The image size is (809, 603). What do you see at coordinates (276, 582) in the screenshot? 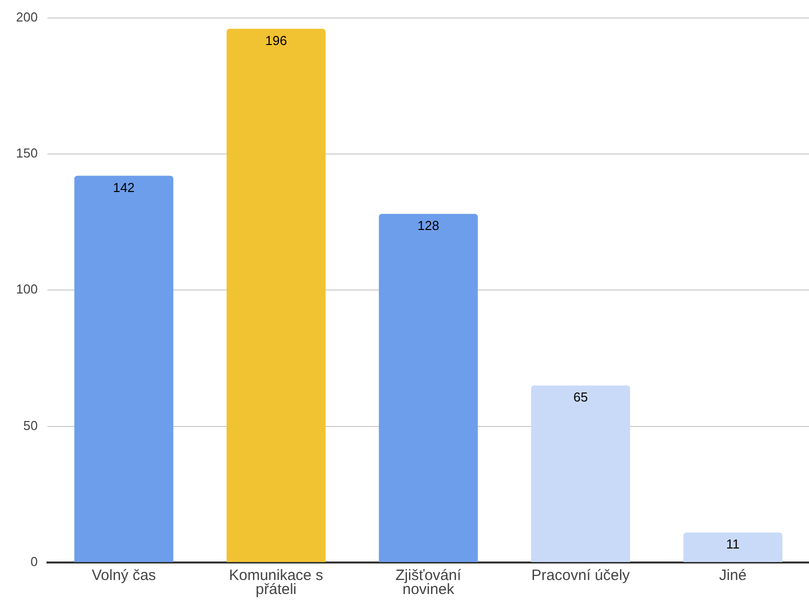
I see `x-tick-label: Komunikace s přáteli` at bounding box center [276, 582].